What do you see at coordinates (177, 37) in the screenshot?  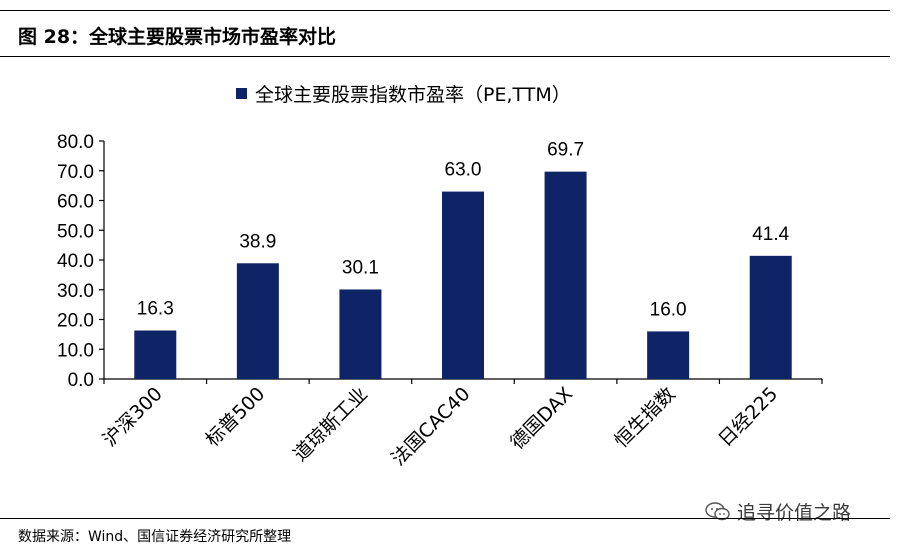 I see `figure-title: 图 28：全球主要股票市场市盈率对比` at bounding box center [177, 37].